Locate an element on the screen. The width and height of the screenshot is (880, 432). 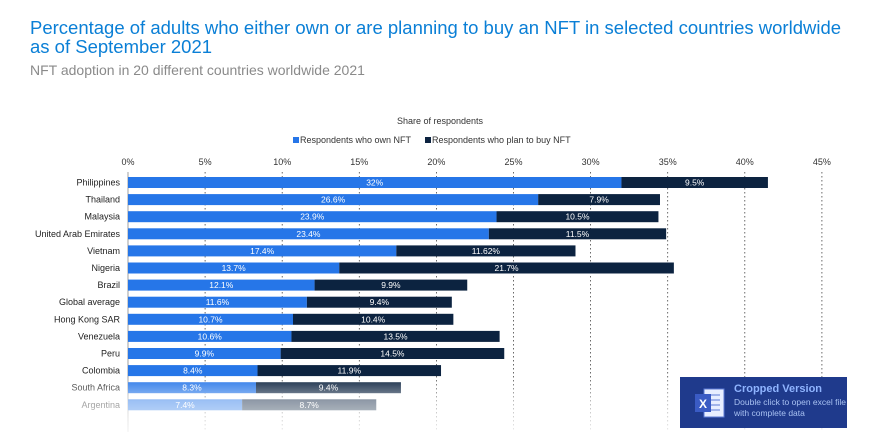
data-label: 13.7% is located at coordinates (234, 268).